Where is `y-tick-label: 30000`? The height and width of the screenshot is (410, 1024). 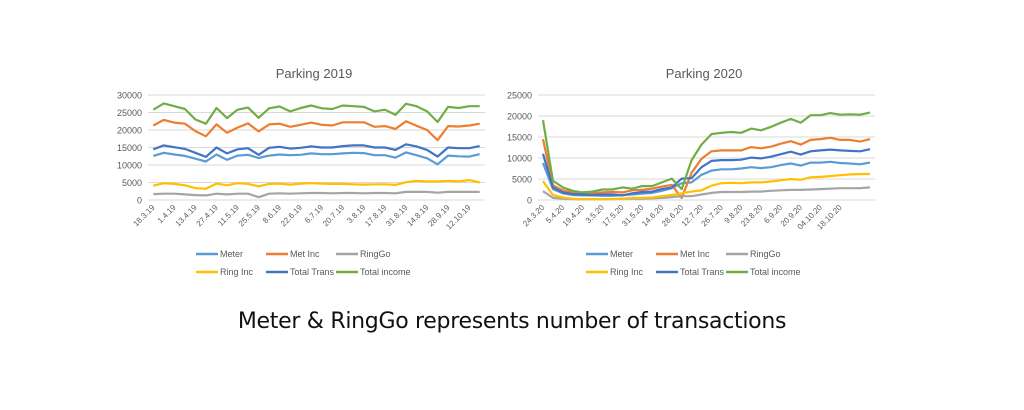
y-tick-label: 30000 is located at coordinates (129, 96).